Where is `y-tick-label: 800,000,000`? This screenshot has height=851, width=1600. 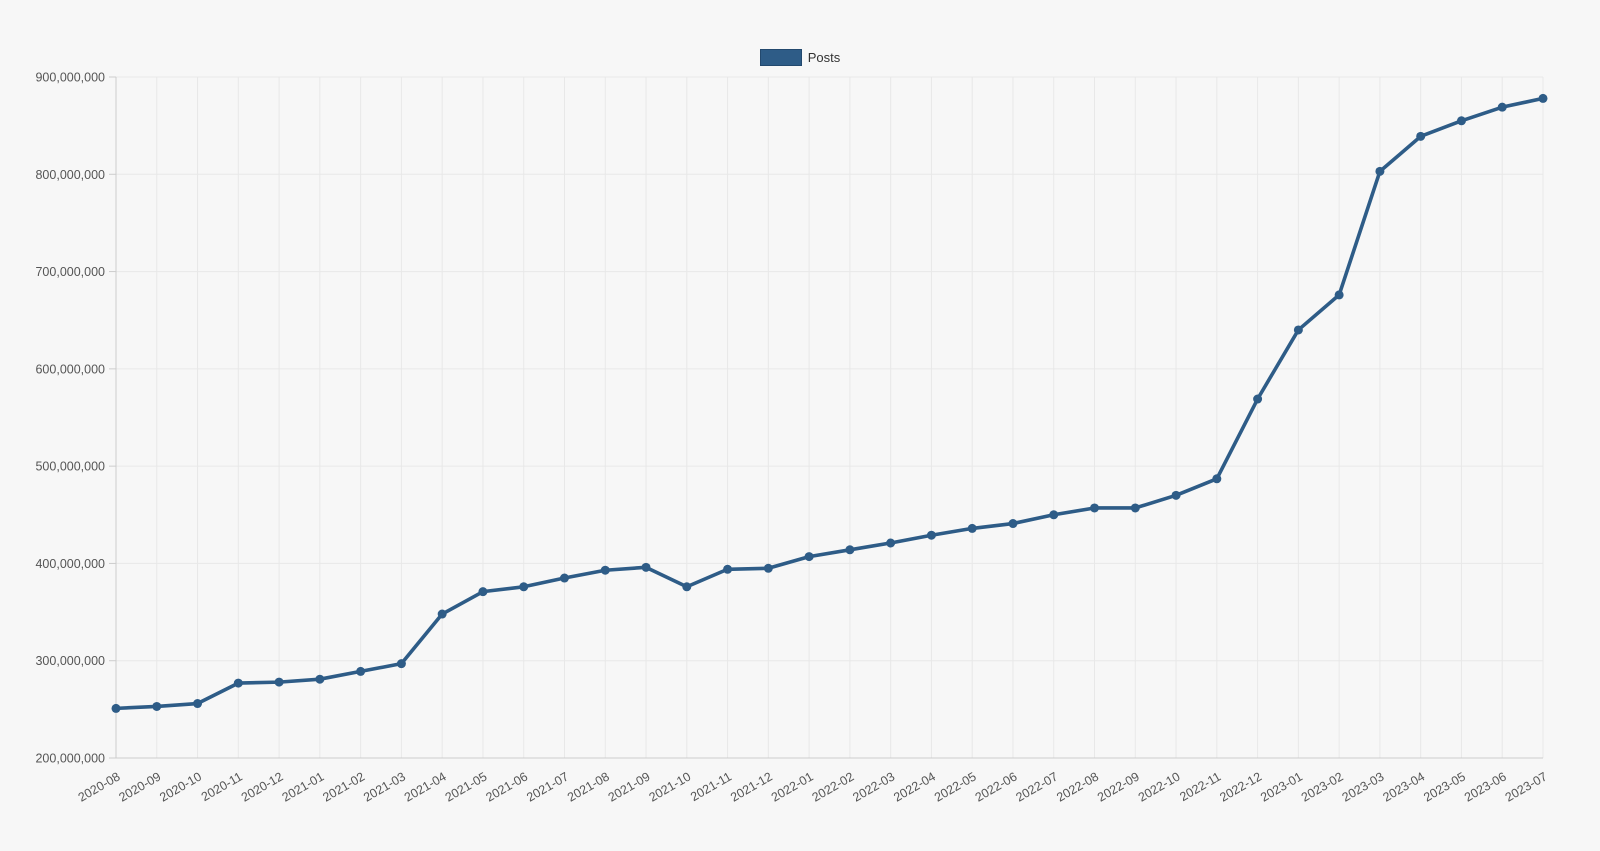 y-tick-label: 800,000,000 is located at coordinates (70, 175).